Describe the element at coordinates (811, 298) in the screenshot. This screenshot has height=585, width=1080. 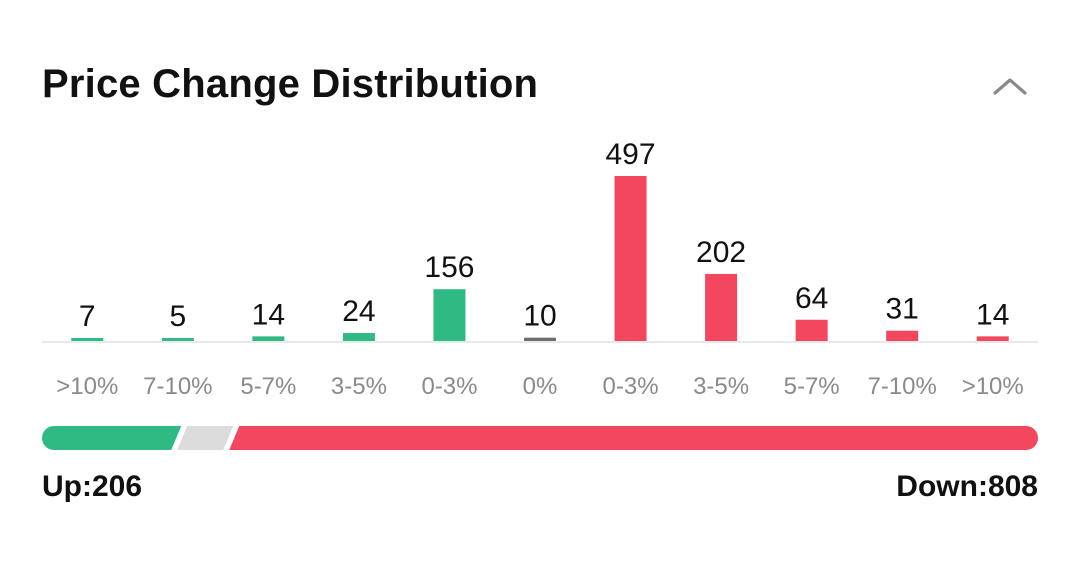
I see `bar-value-label: 64` at that location.